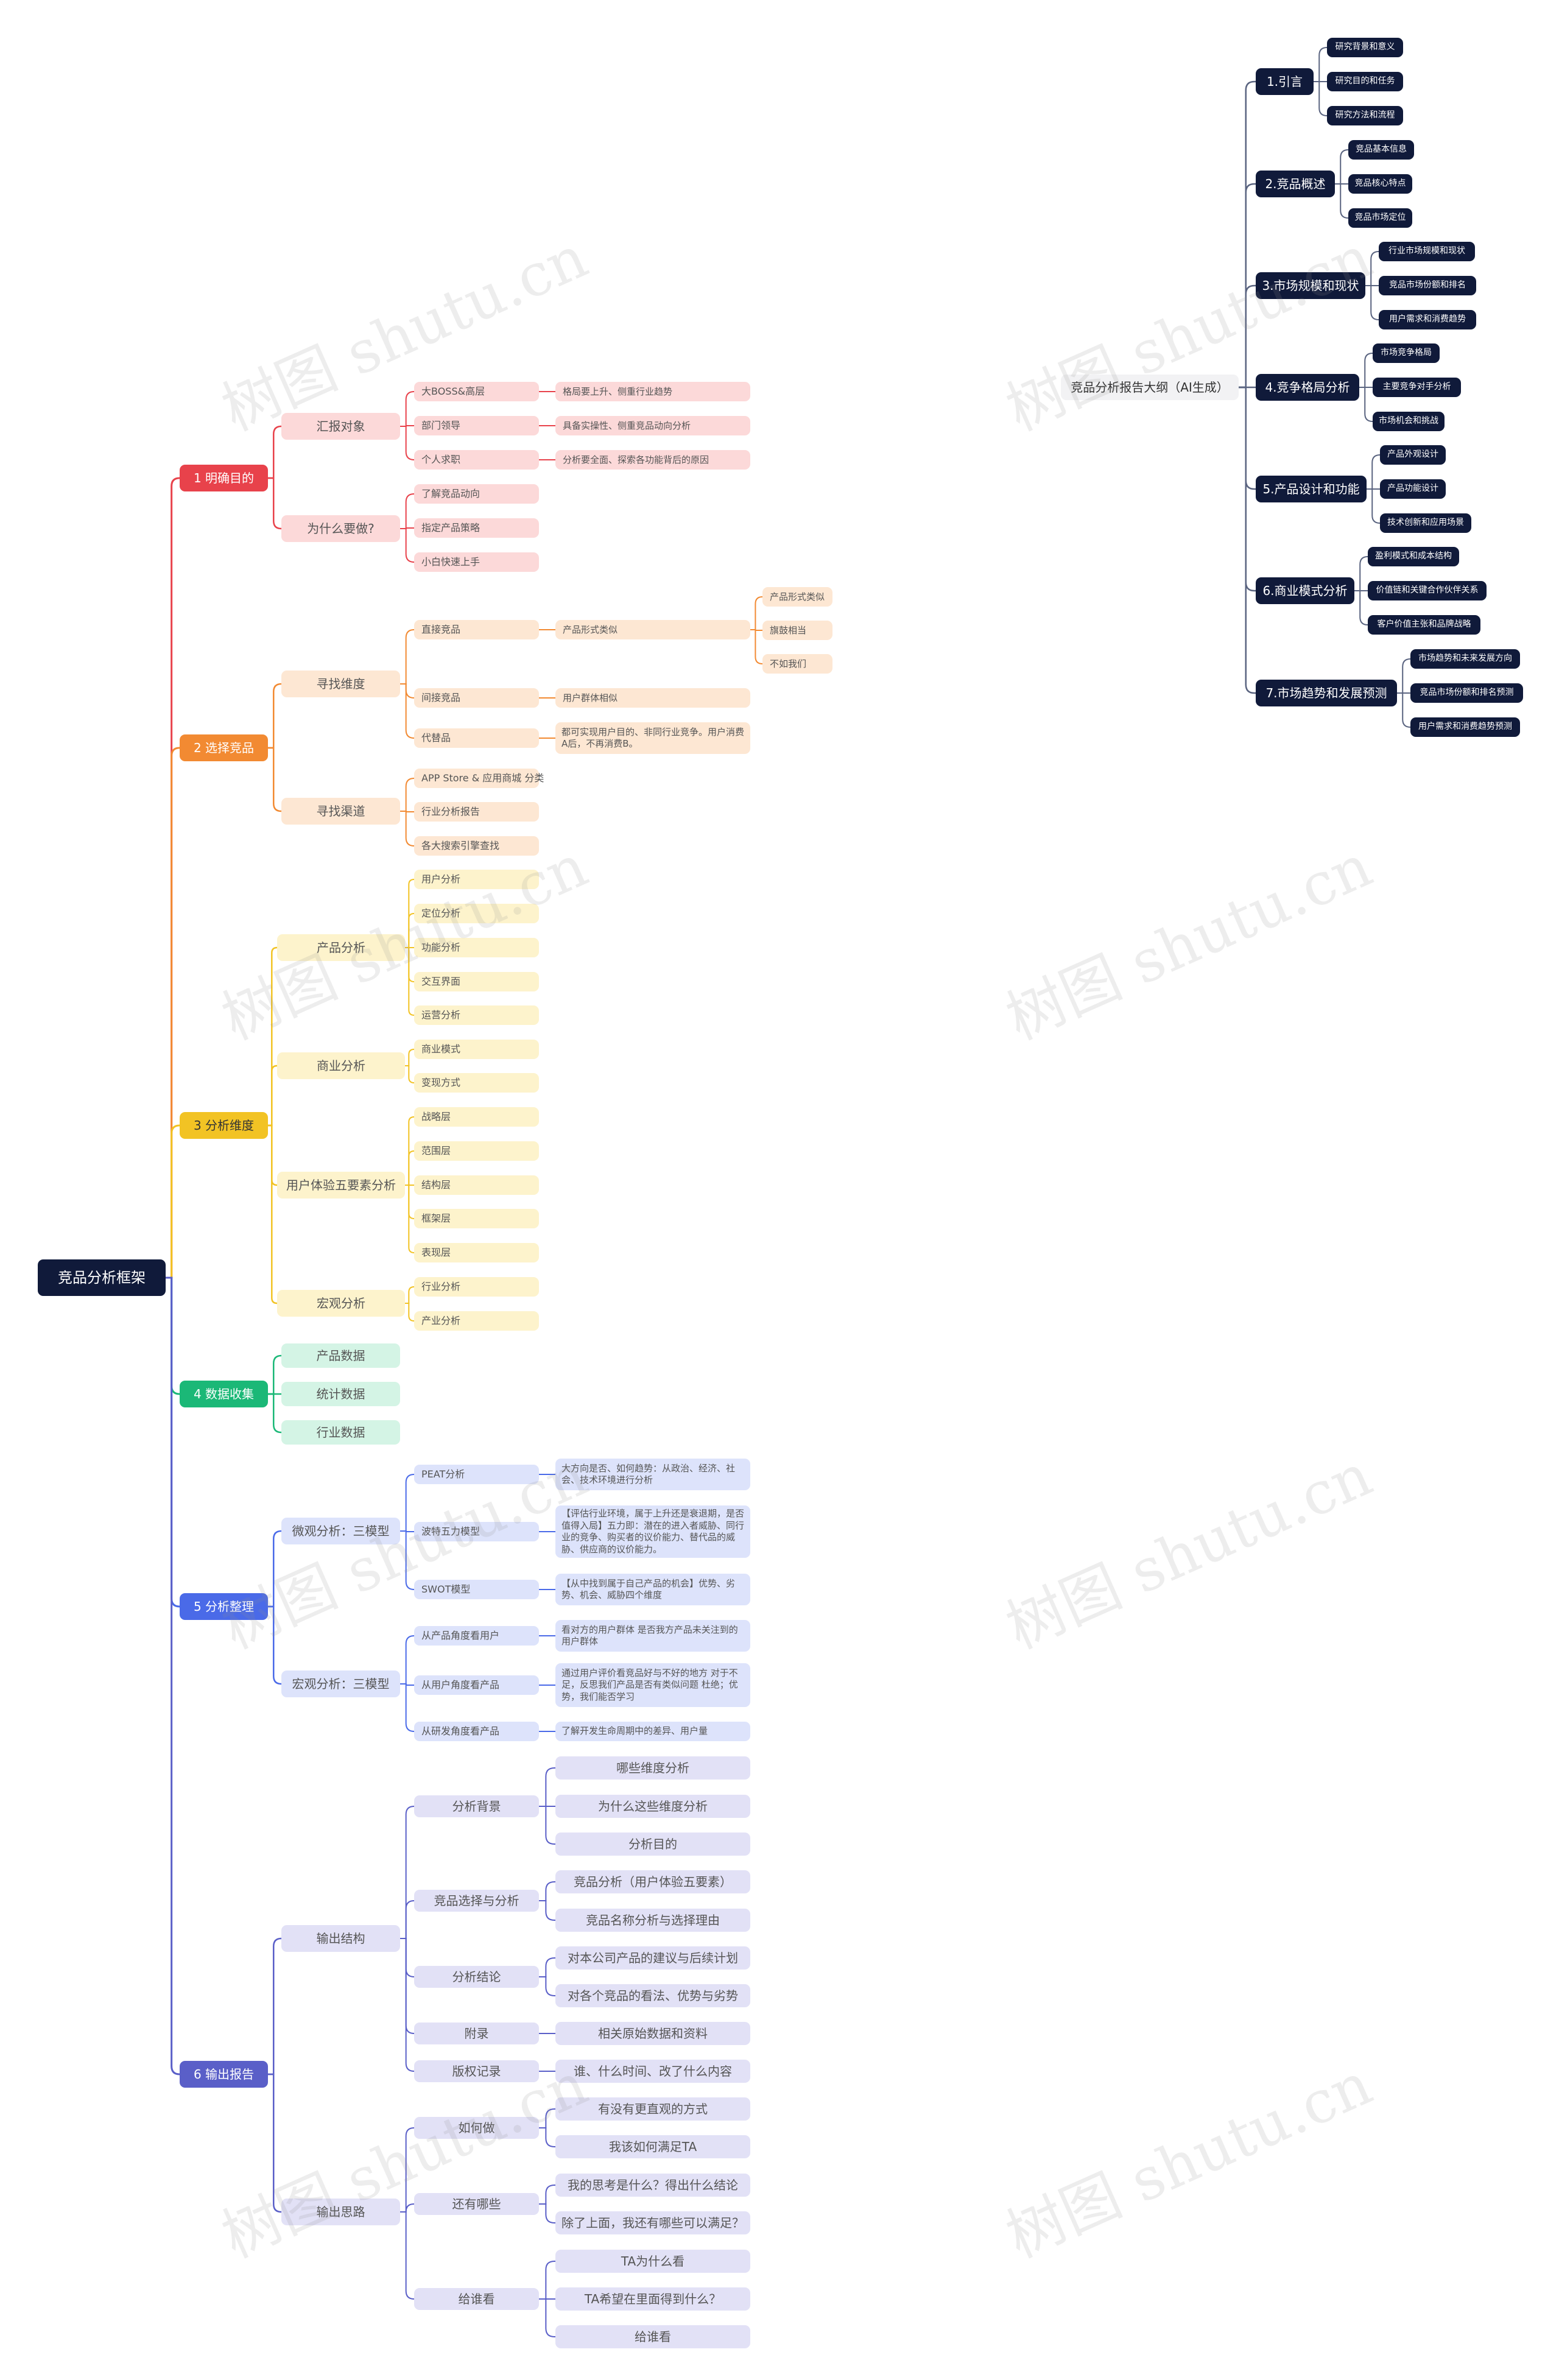  I want to click on direct-sub-item: 旗鼓相当, so click(797, 630).